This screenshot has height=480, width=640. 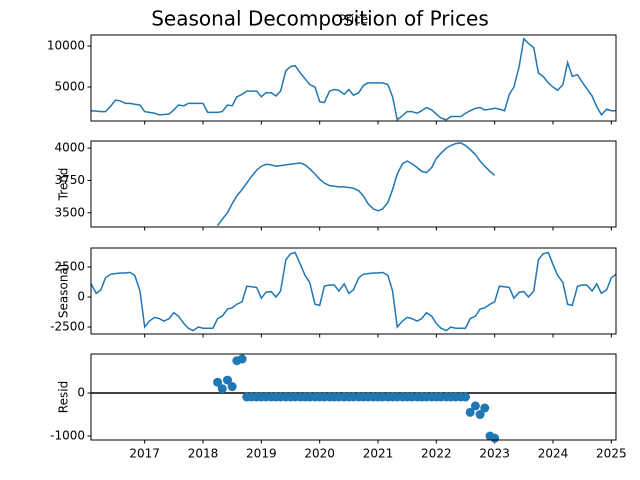 I want to click on figure-title: Seasonal Decomposition of Prices, so click(x=320, y=19).